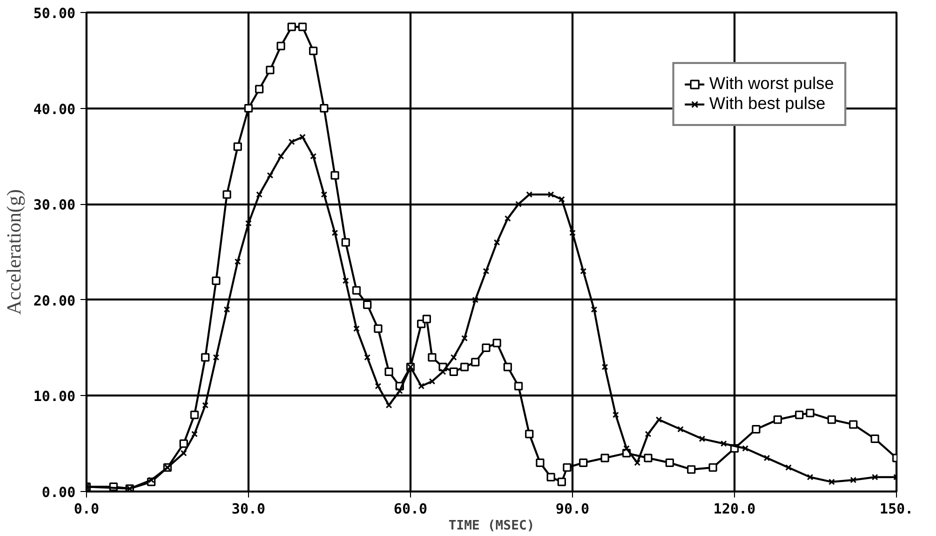  I want to click on legend-label: With worst pulse, so click(771, 84).